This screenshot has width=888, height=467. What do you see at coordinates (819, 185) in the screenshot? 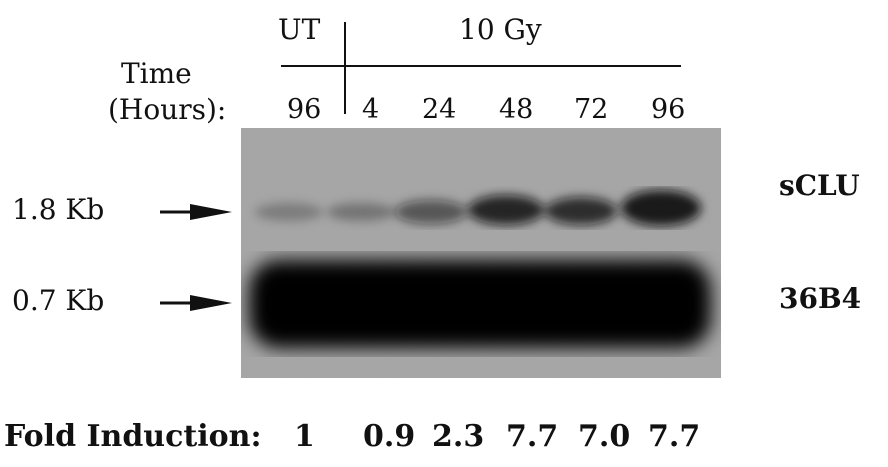
I see `band-label-1: sCLU` at bounding box center [819, 185].